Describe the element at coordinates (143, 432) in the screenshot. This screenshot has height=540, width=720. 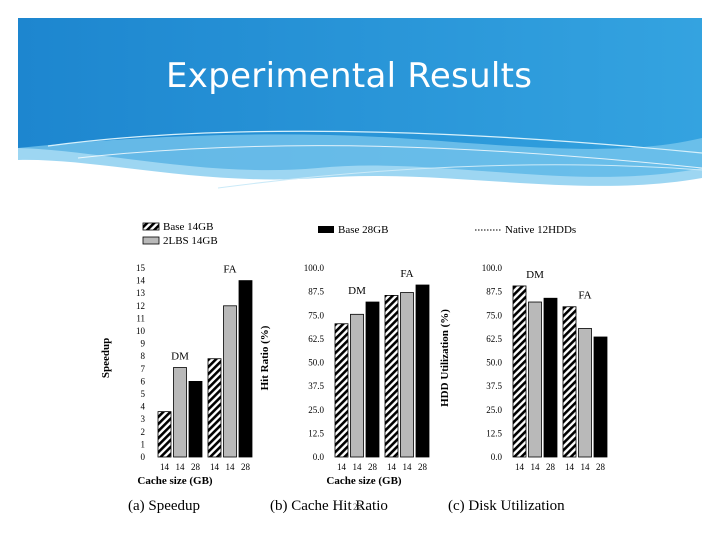
I see `y-tick-label: 2` at that location.